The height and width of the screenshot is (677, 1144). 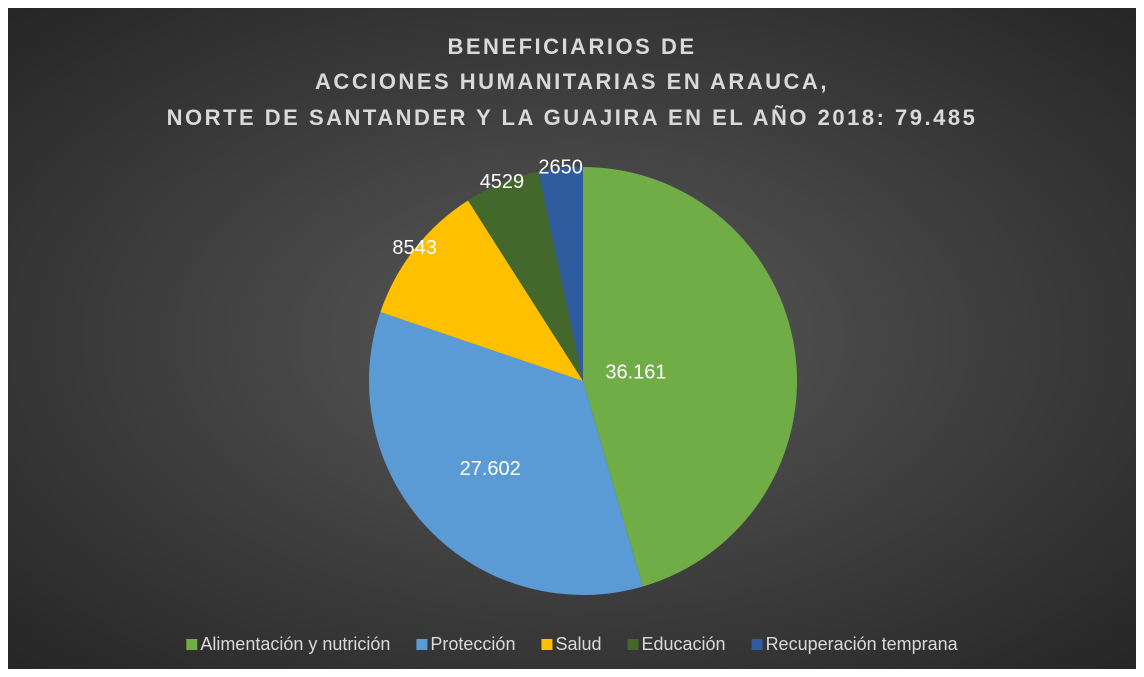 I want to click on chart-title: BENEFICIARIOS DE, so click(x=571, y=46).